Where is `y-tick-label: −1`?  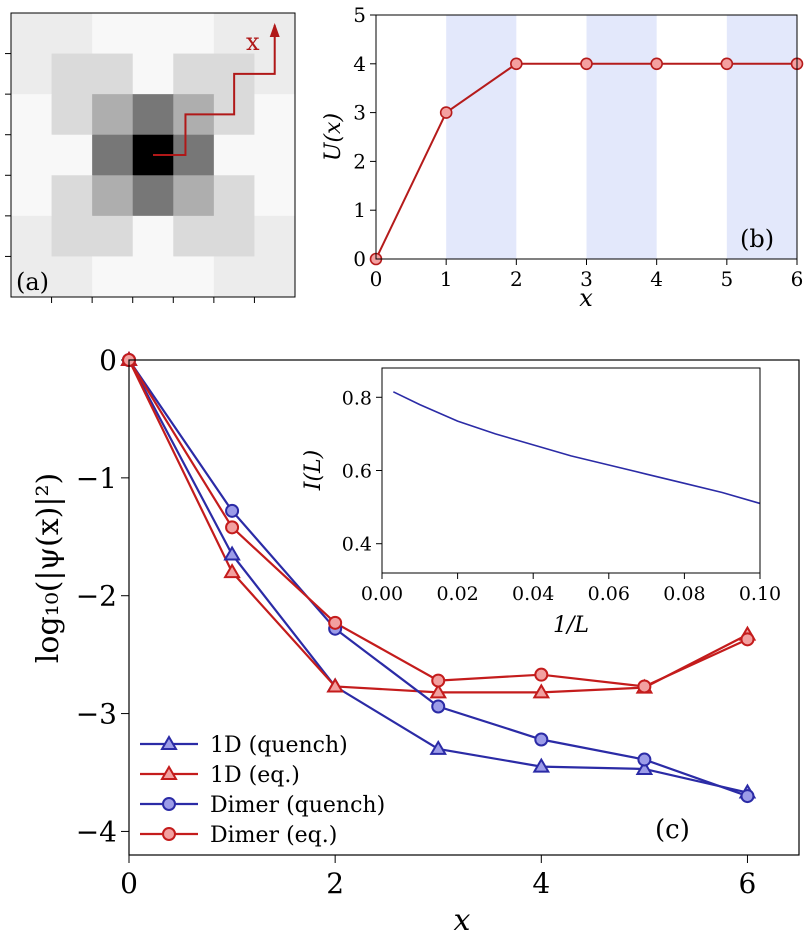
y-tick-label: −1 is located at coordinates (96, 478).